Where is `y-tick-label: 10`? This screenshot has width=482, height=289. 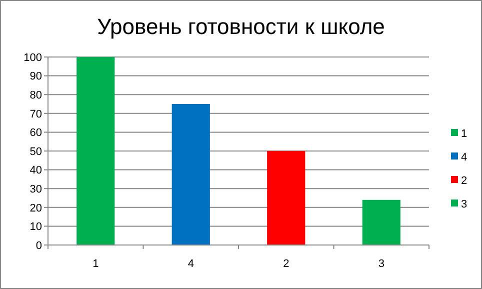 y-tick-label: 10 is located at coordinates (36, 227).